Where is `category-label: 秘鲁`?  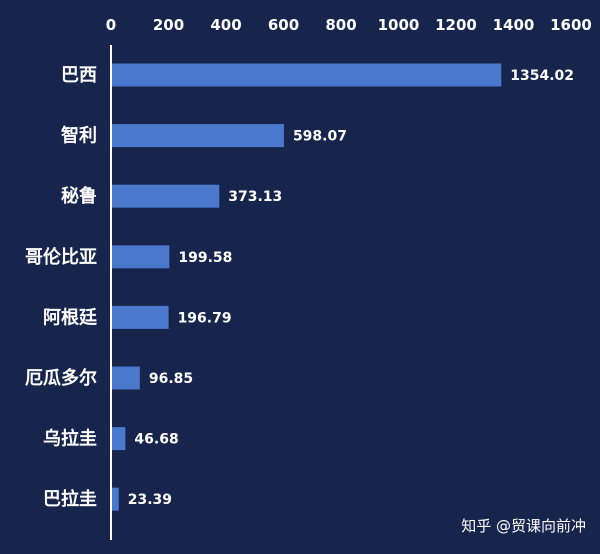 category-label: 秘鲁 is located at coordinates (79, 196).